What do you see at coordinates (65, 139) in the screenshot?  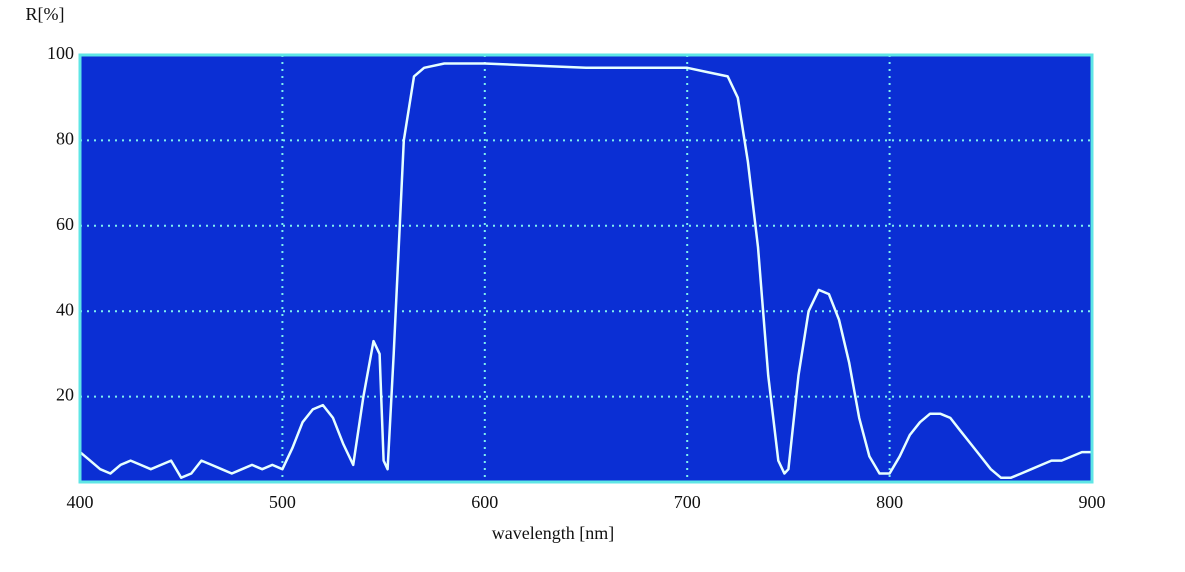 I see `y-tick-label: 80` at bounding box center [65, 139].